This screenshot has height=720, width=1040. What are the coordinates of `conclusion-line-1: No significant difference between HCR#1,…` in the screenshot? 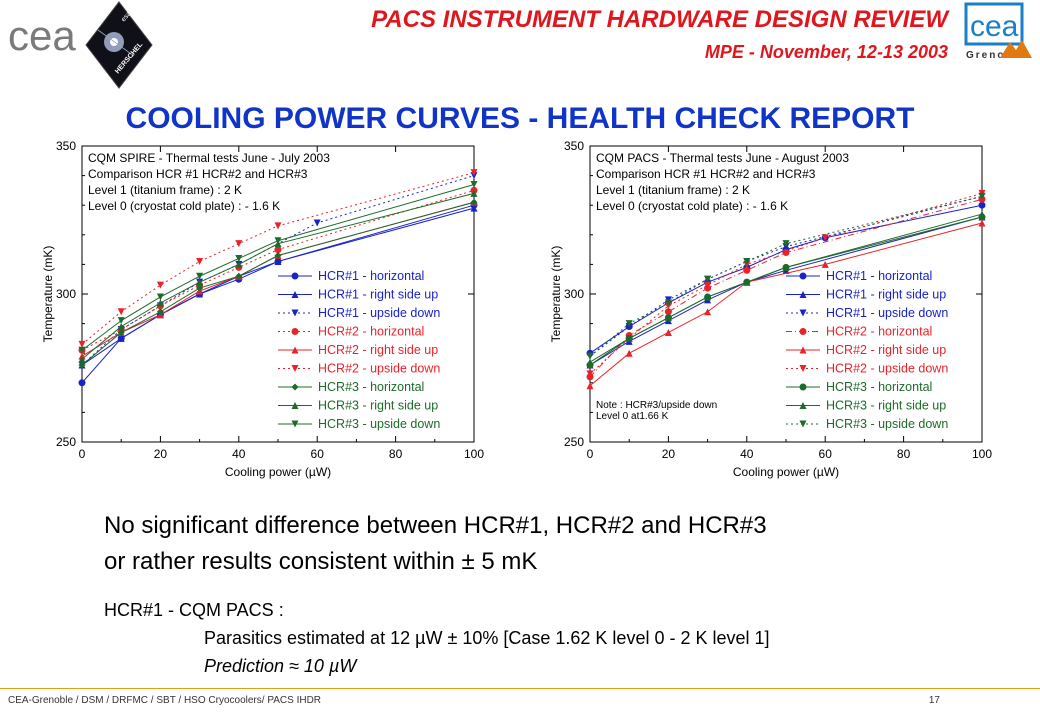 It's located at (435, 525).